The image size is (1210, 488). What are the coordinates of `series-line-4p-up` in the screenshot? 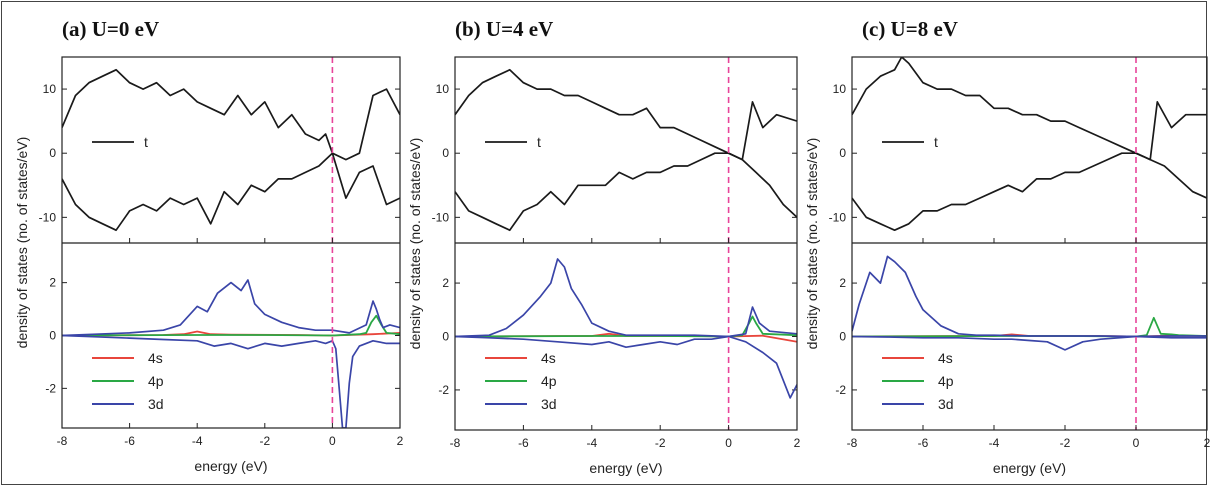 It's located at (1029, 327).